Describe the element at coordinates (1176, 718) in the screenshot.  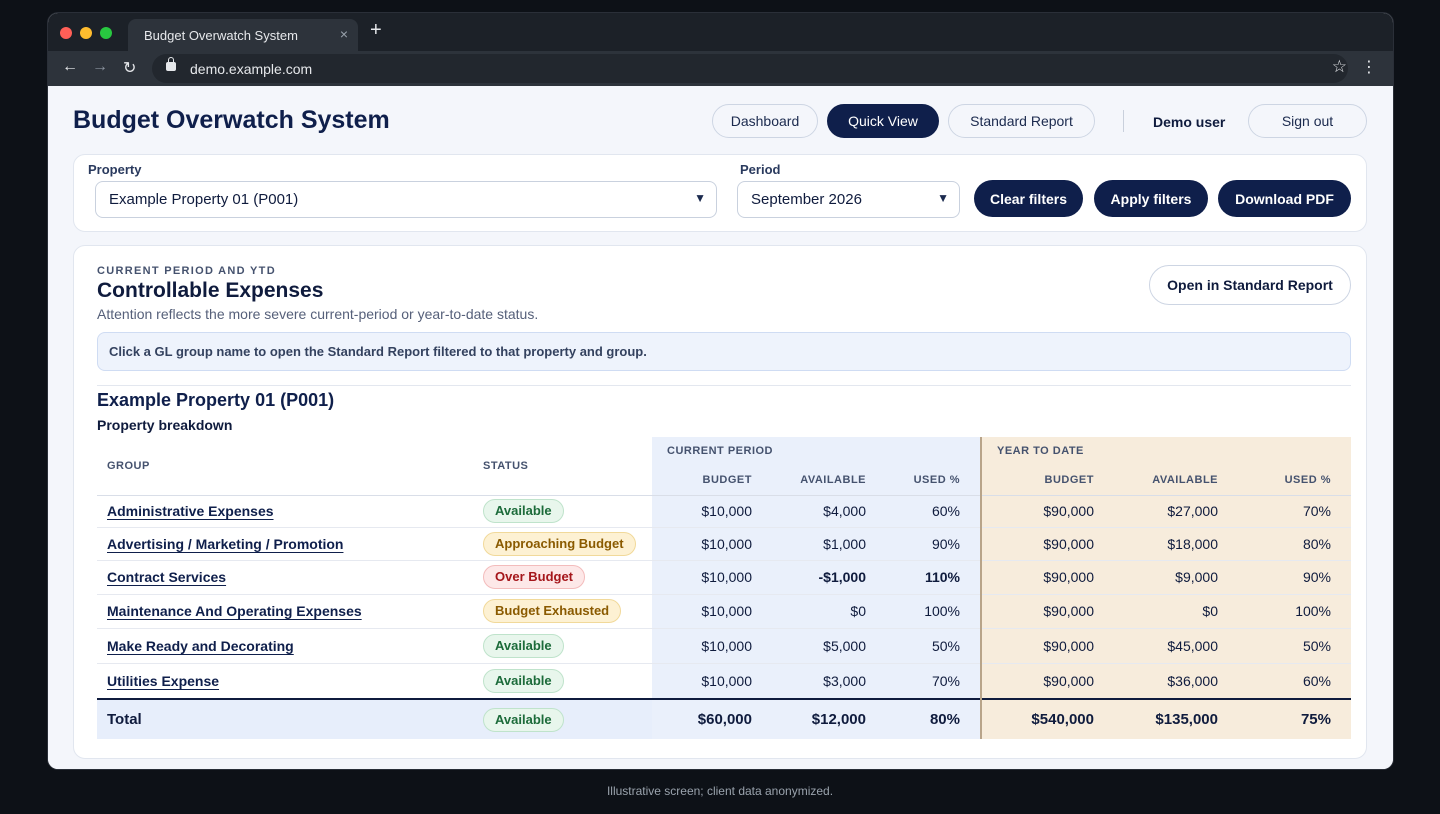
I see `total-ytd-available: $135,000` at that location.